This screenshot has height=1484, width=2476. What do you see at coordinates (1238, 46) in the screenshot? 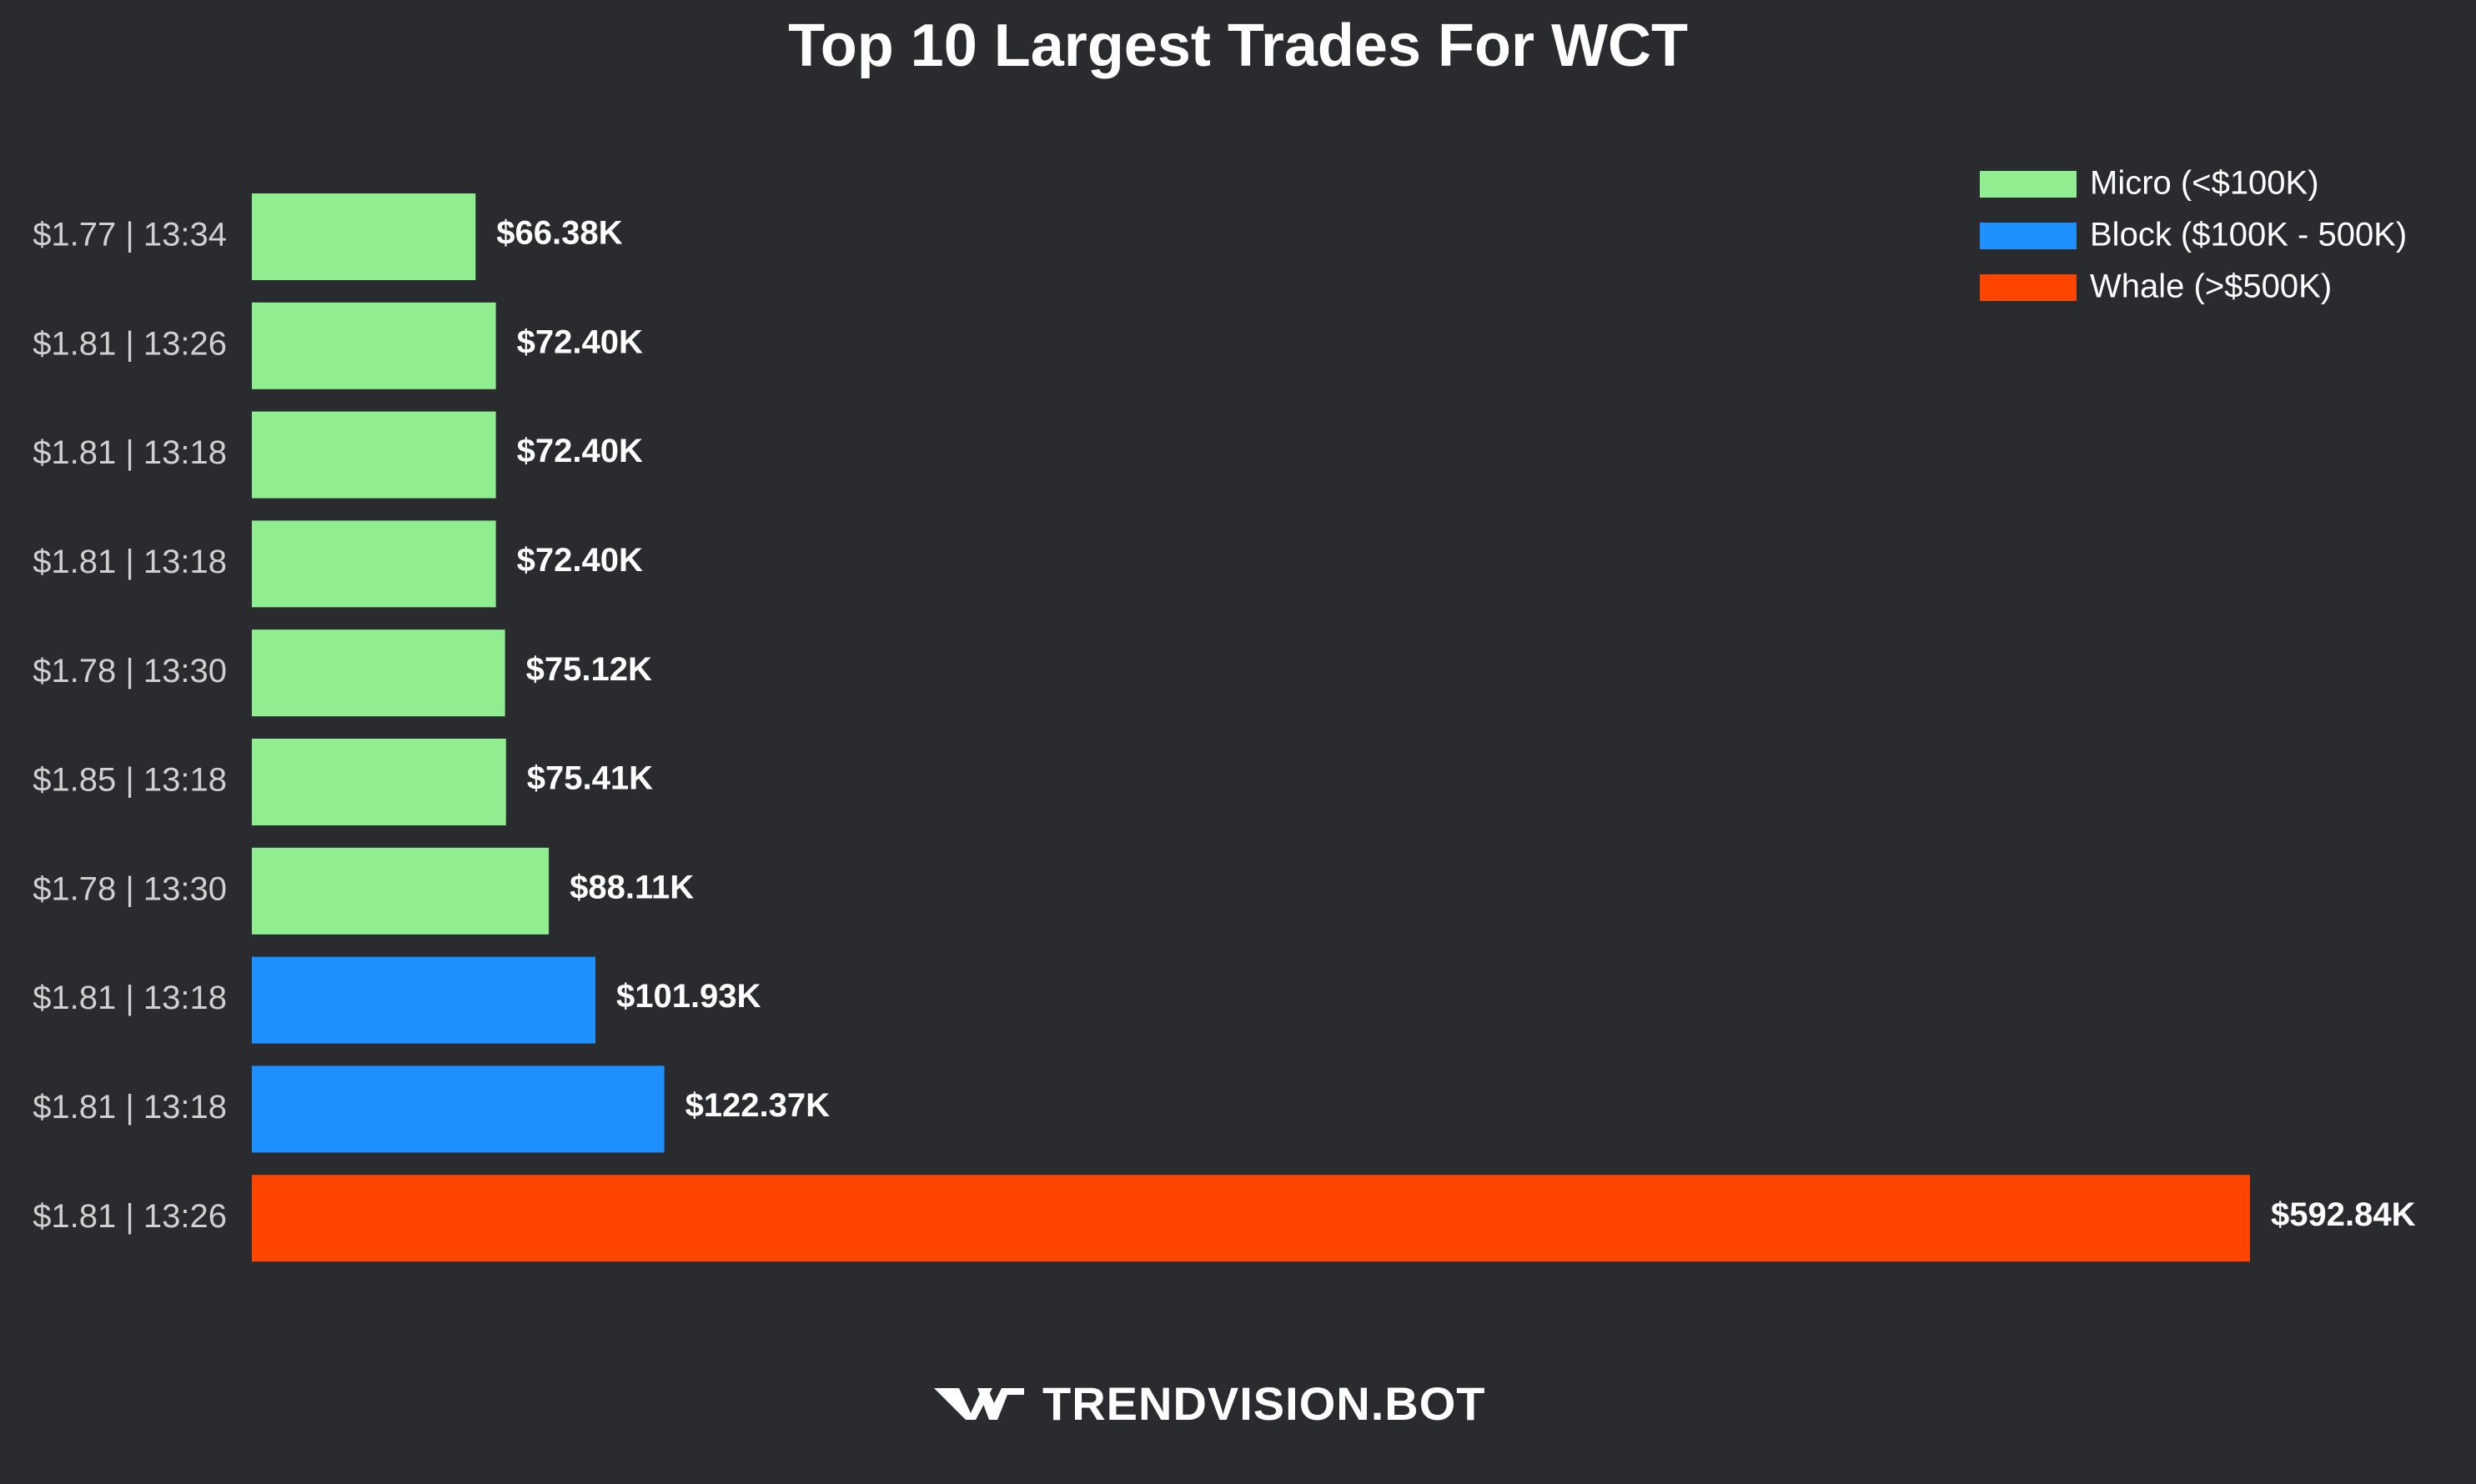
I see `chart-title: Top 10 Largest Trades For WCT` at bounding box center [1238, 46].